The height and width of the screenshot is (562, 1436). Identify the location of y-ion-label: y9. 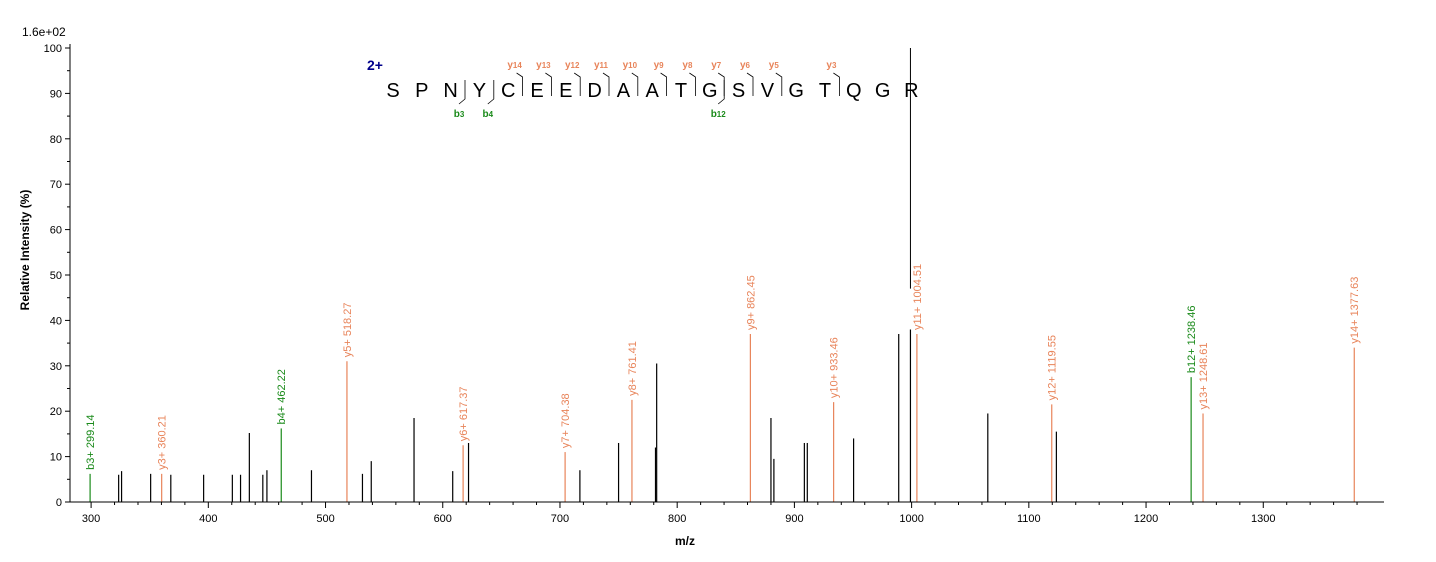
(659, 65).